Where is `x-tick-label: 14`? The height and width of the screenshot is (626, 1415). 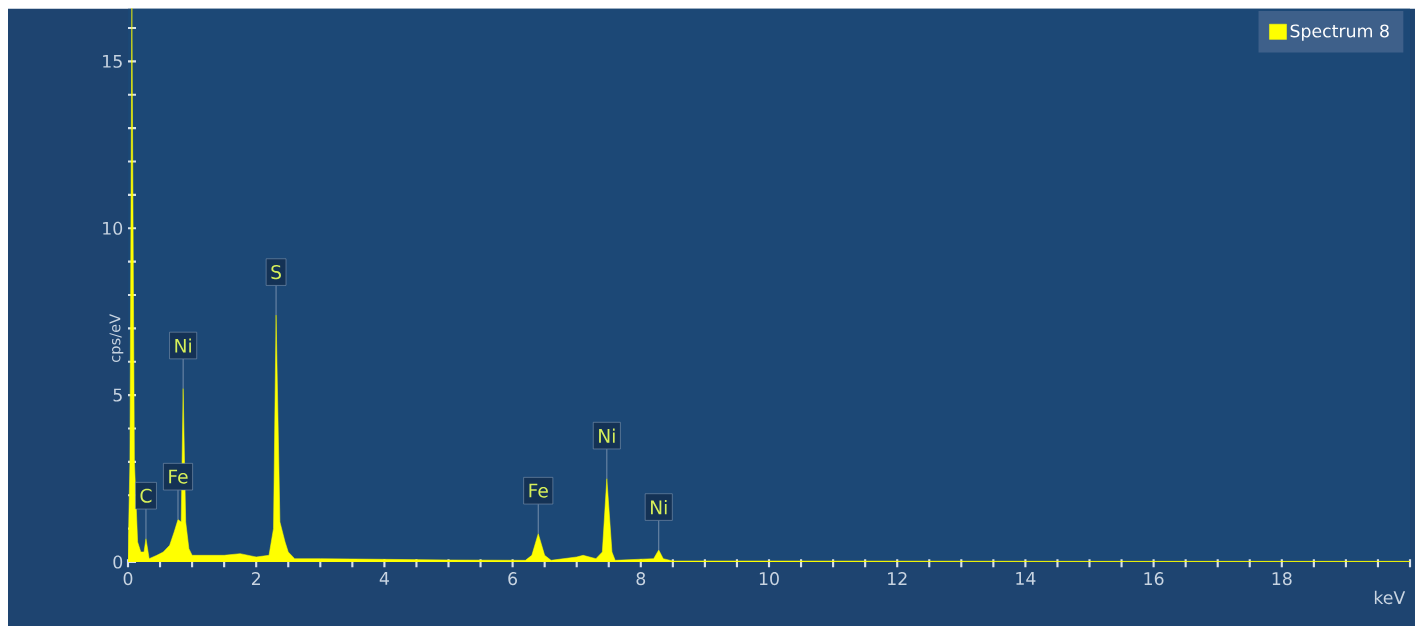 x-tick-label: 14 is located at coordinates (1026, 578).